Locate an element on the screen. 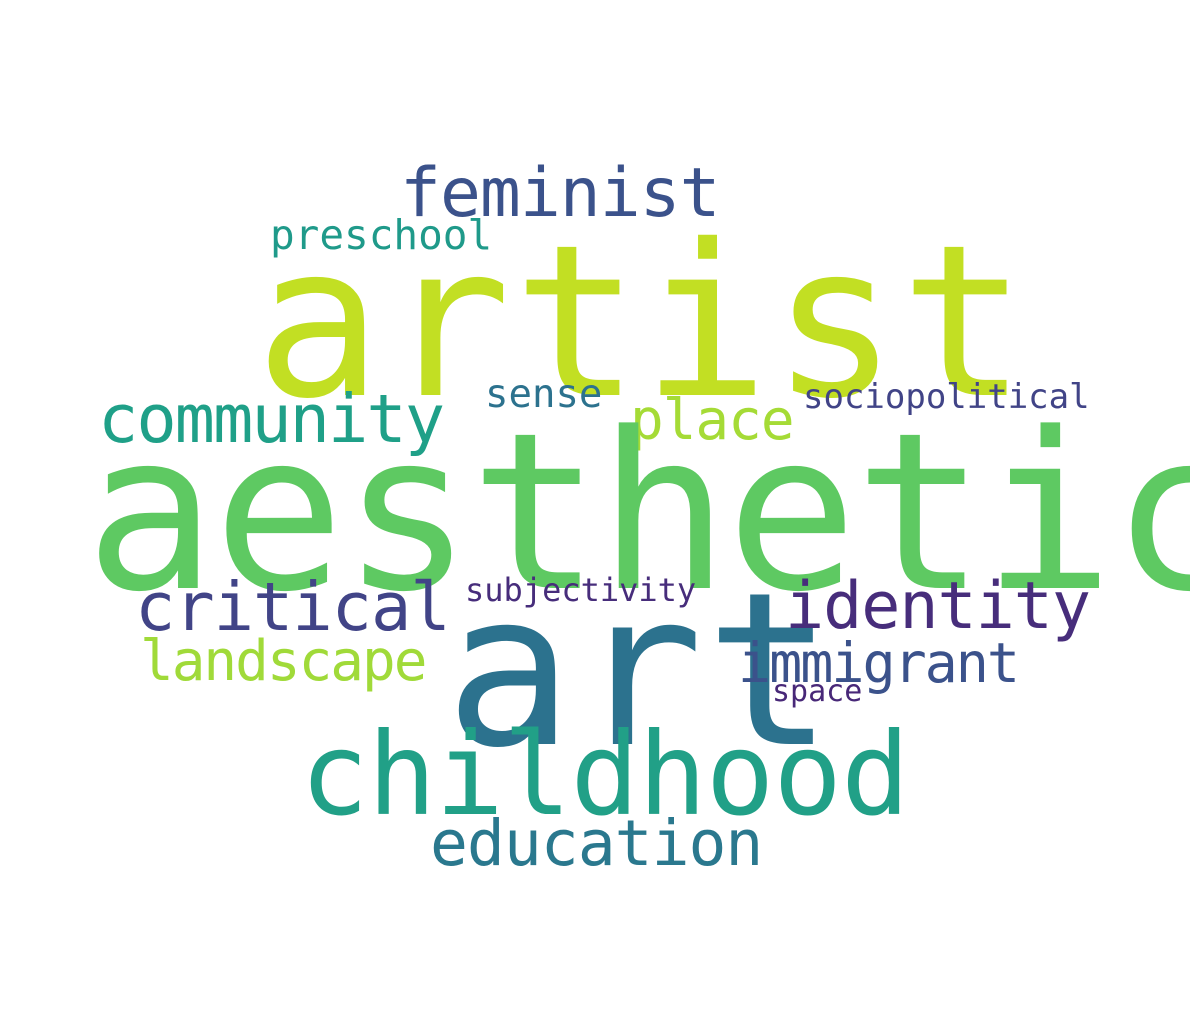 This screenshot has height=1028, width=1190. word-landscape: landscape is located at coordinates (283, 661).